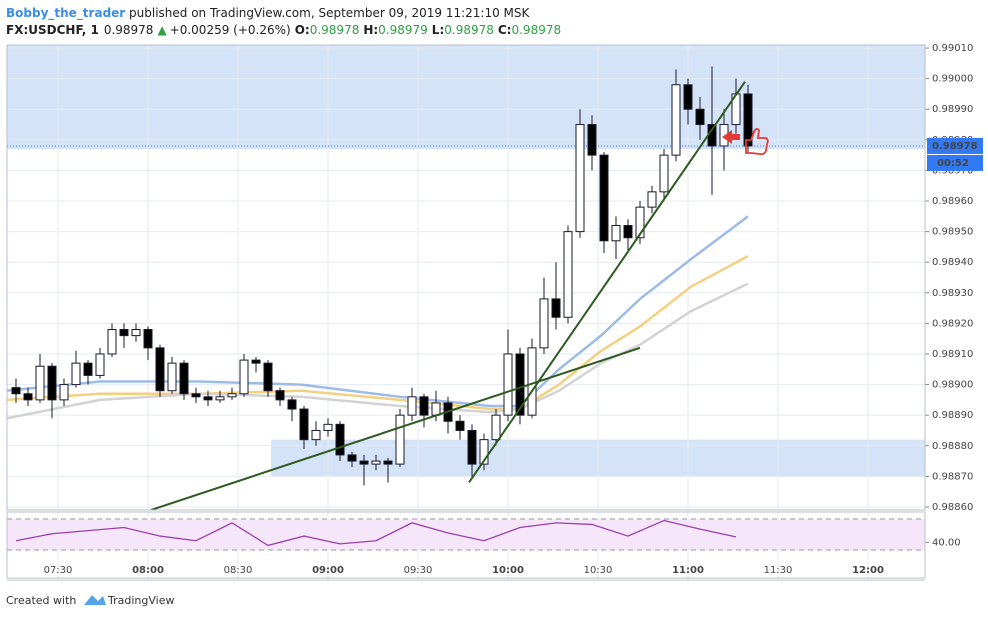 The image size is (988, 618). I want to click on low: 0.98978, so click(469, 30).